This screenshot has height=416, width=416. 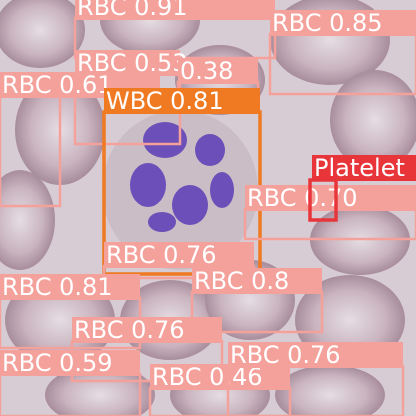 I want to click on detection-label: 0.38, so click(x=206, y=71).